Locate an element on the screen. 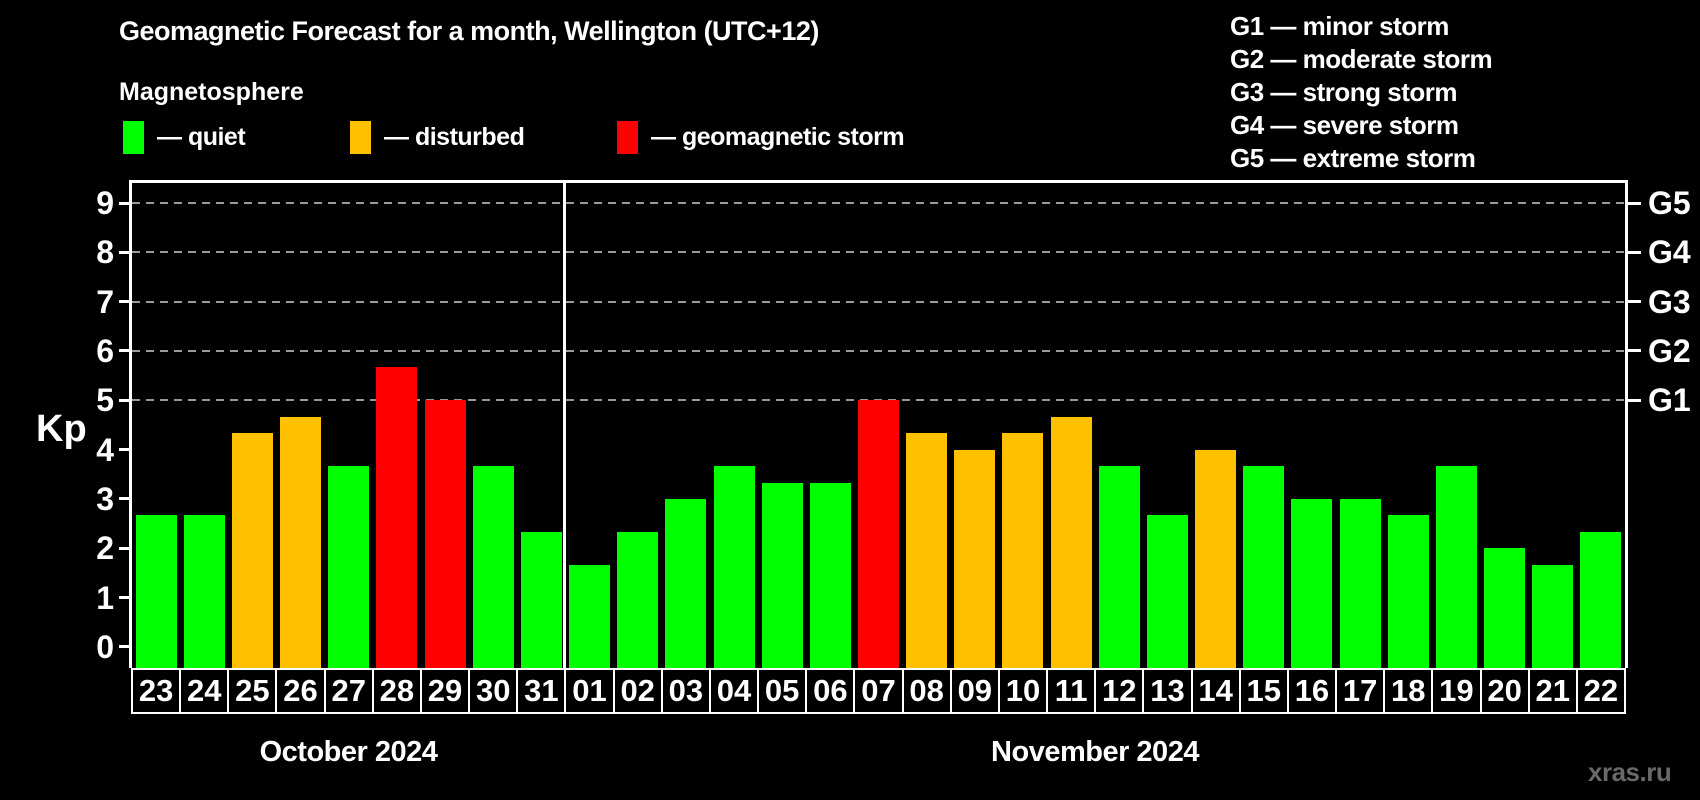 The height and width of the screenshot is (800, 1700). gridline-kp5 is located at coordinates (878, 400).